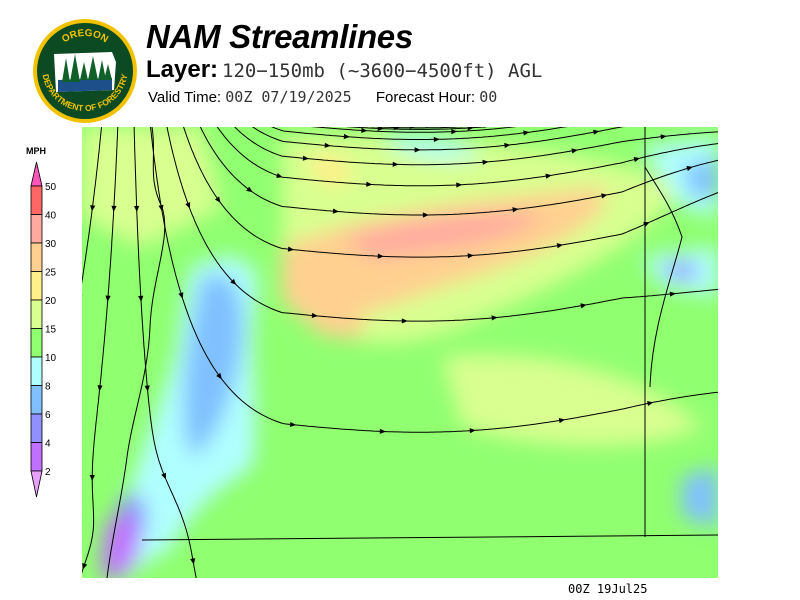 This screenshot has width=800, height=600. What do you see at coordinates (288, 97) in the screenshot?
I see `valid-time-value: 00Z 07/19/2025` at bounding box center [288, 97].